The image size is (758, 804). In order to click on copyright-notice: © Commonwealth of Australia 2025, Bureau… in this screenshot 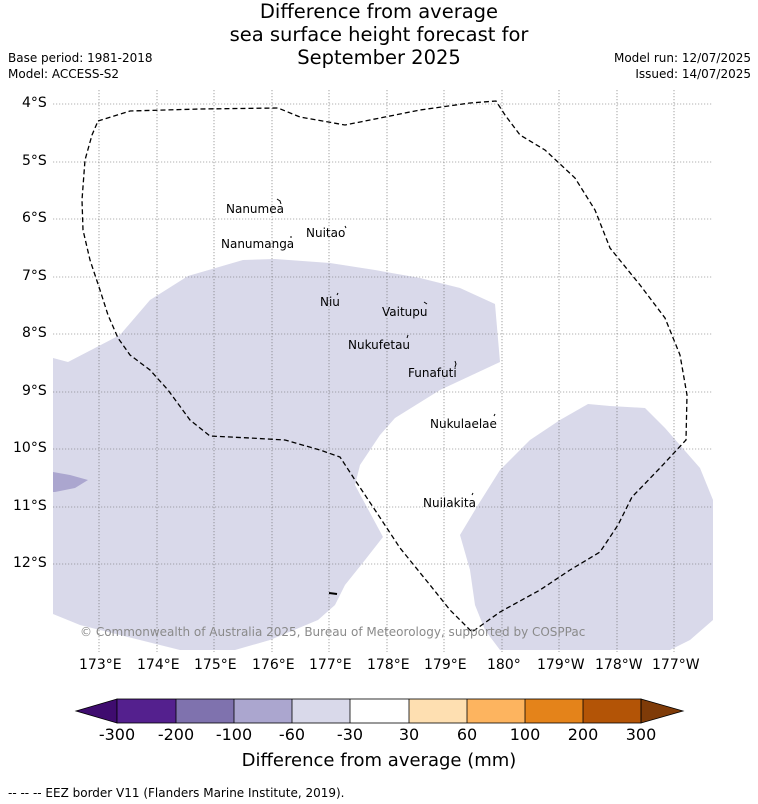, I will do `click(333, 632)`.